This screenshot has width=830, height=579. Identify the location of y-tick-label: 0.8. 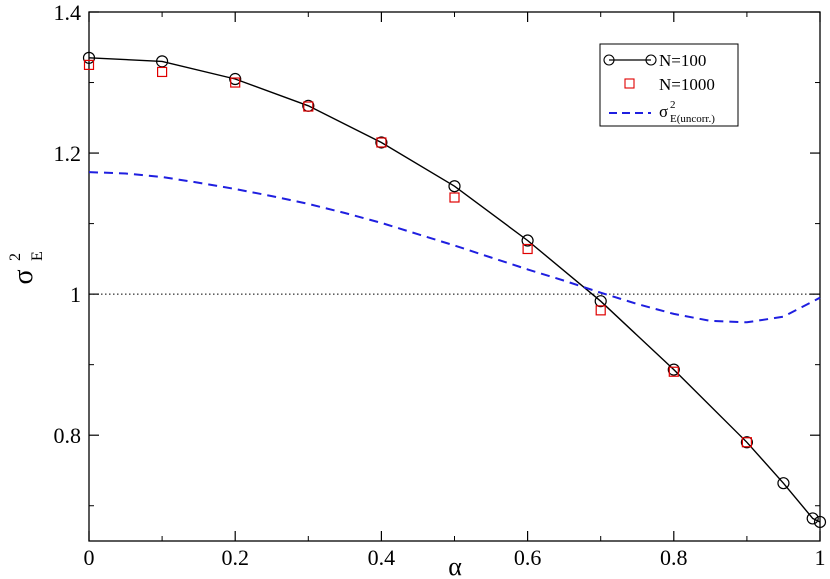
(68, 435).